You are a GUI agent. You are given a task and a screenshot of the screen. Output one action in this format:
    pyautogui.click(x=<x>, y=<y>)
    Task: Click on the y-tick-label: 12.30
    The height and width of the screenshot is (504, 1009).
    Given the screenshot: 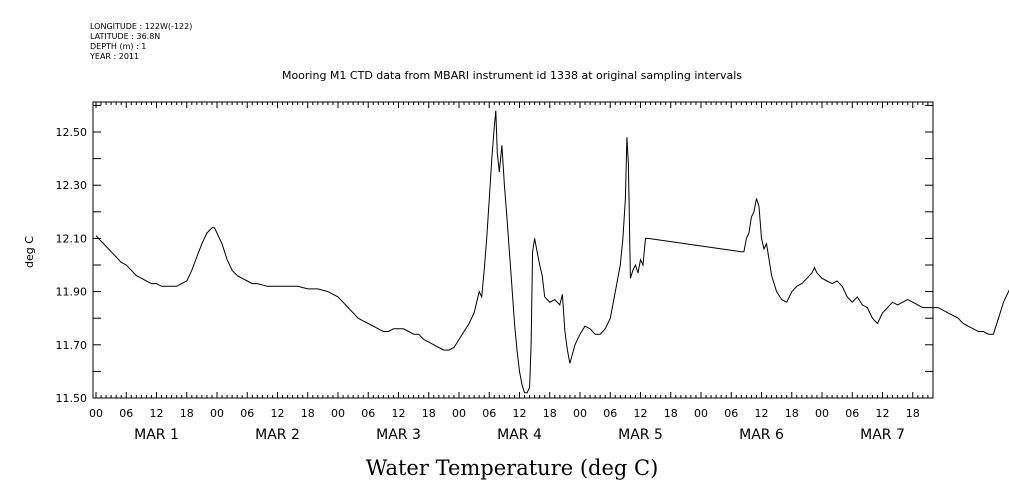 What is the action you would take?
    pyautogui.click(x=72, y=185)
    